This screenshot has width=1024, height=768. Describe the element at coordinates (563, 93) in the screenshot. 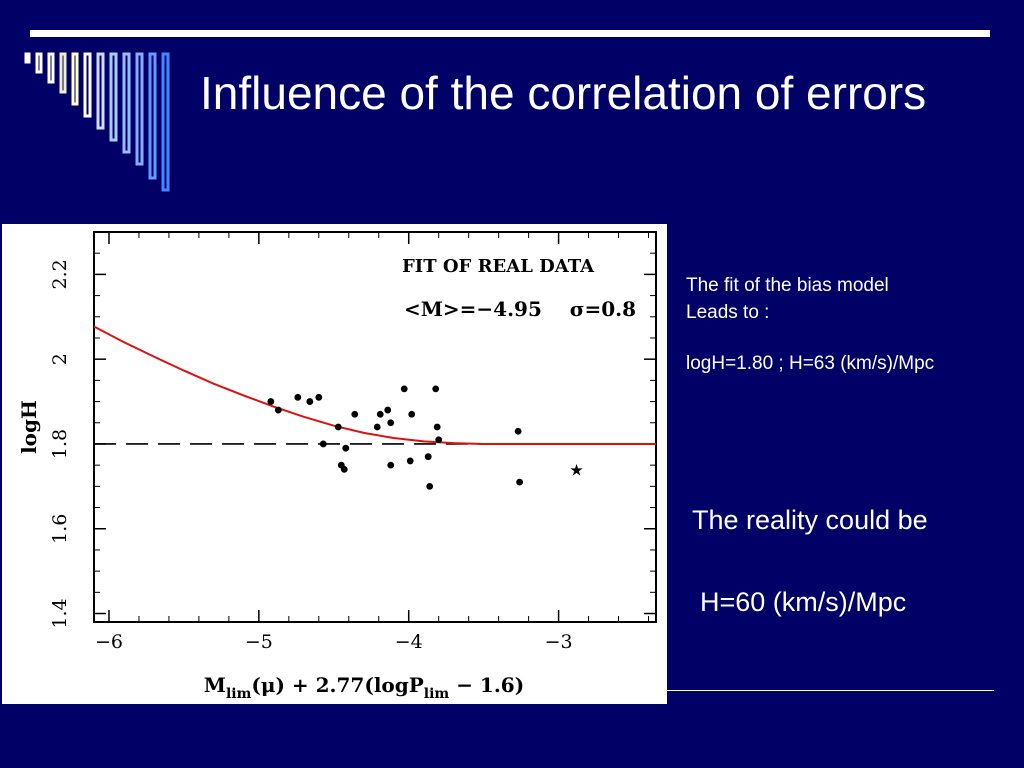

I see `slide-title: Influence of the correlation of errors` at that location.